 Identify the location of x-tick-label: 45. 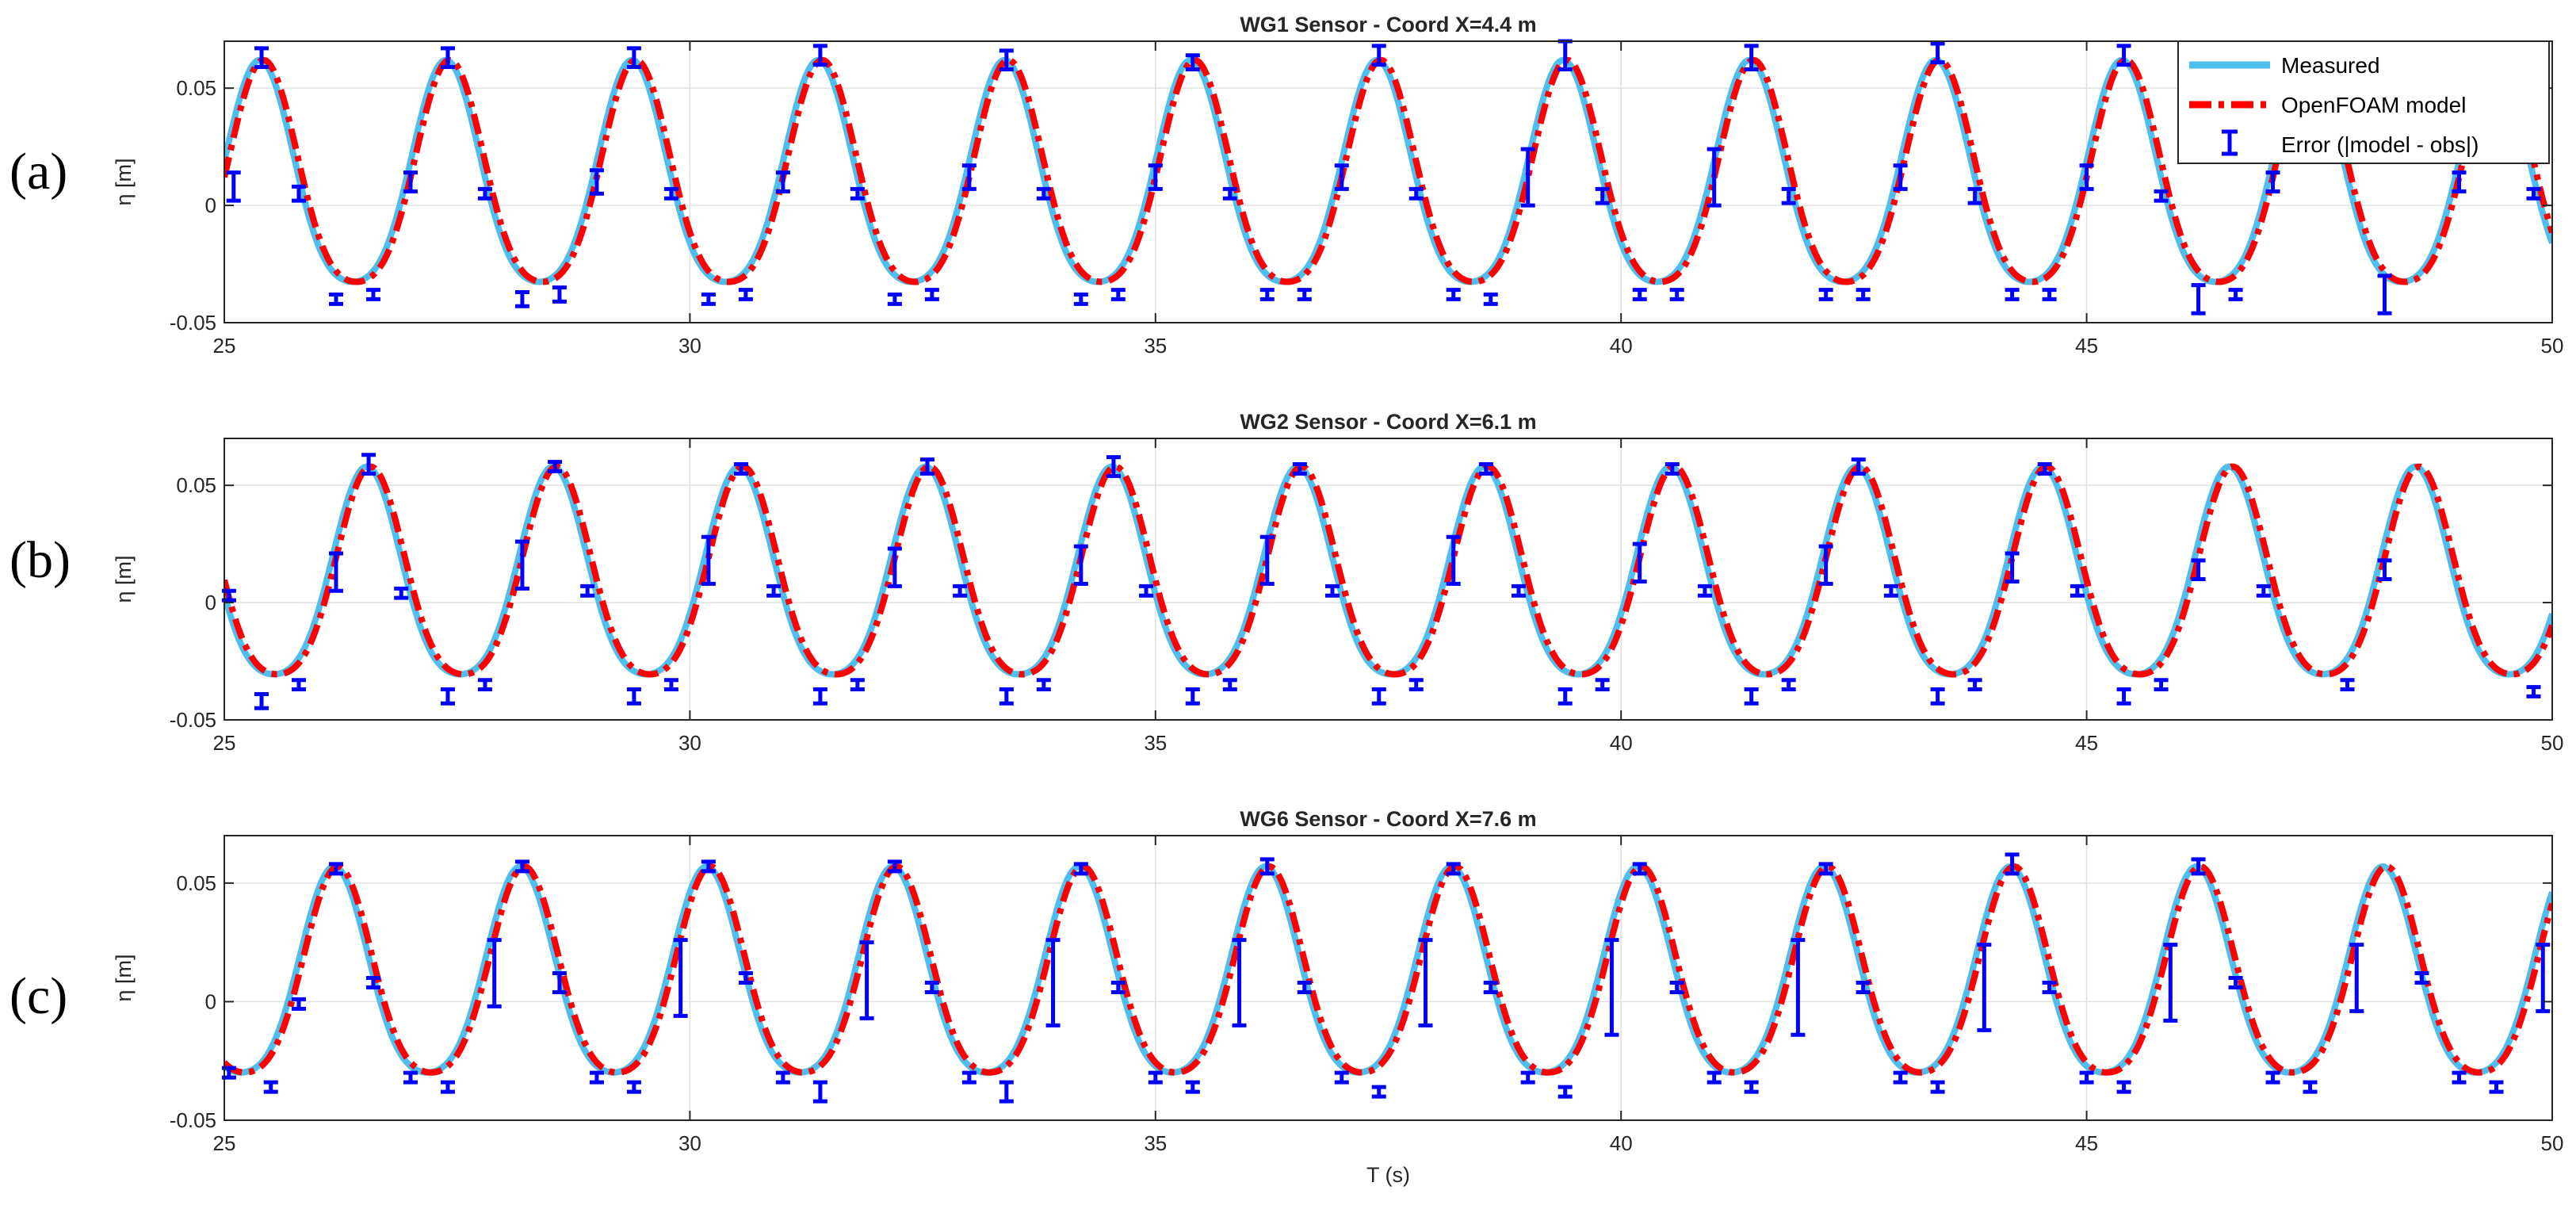
(2086, 1143).